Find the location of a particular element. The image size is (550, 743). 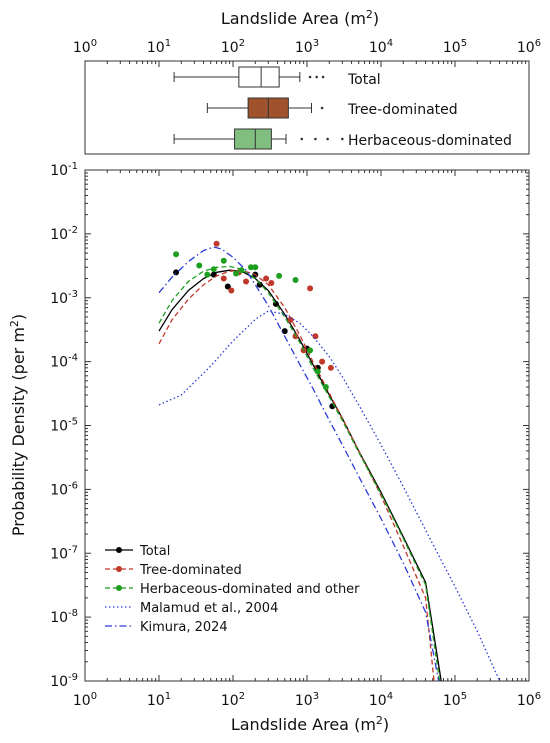

boxes is located at coordinates (258, 108).